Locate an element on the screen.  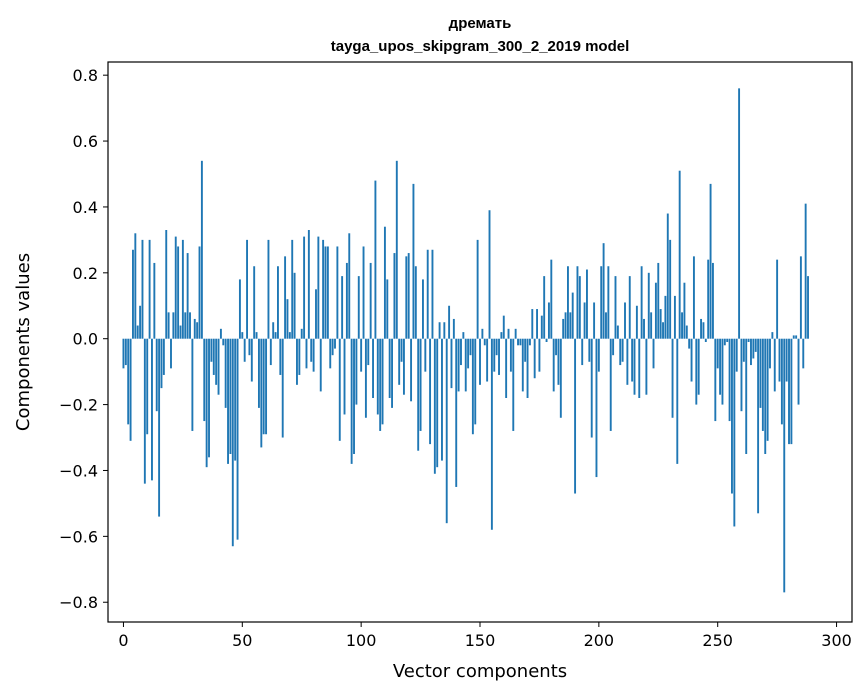
y-tick-label-5: 0.2 is located at coordinates (85, 273).